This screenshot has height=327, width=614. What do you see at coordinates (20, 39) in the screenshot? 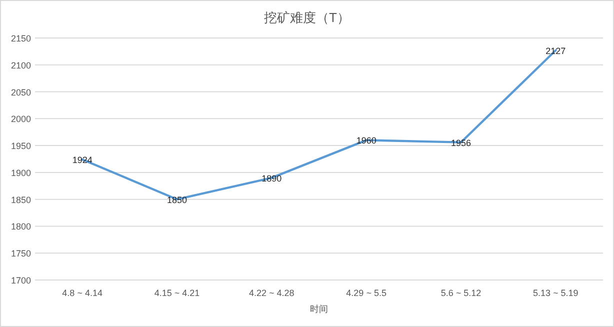
I see `y-tick-label: 2150` at bounding box center [20, 39].